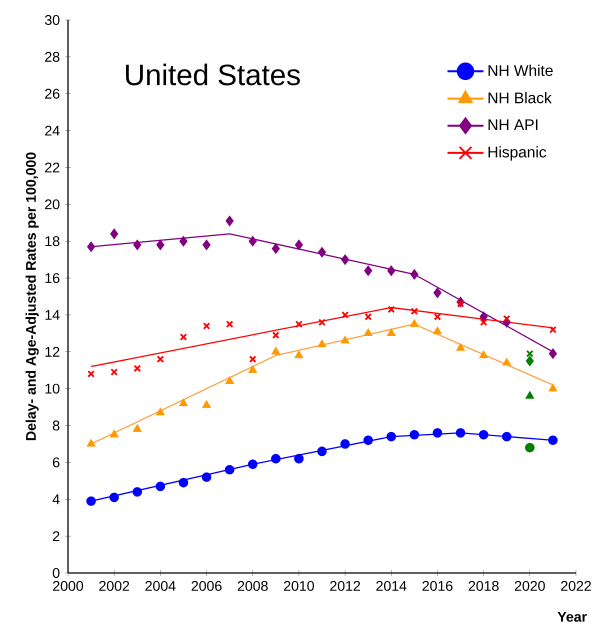 This screenshot has width=600, height=643. I want to click on y-tick-label: 20, so click(52, 204).